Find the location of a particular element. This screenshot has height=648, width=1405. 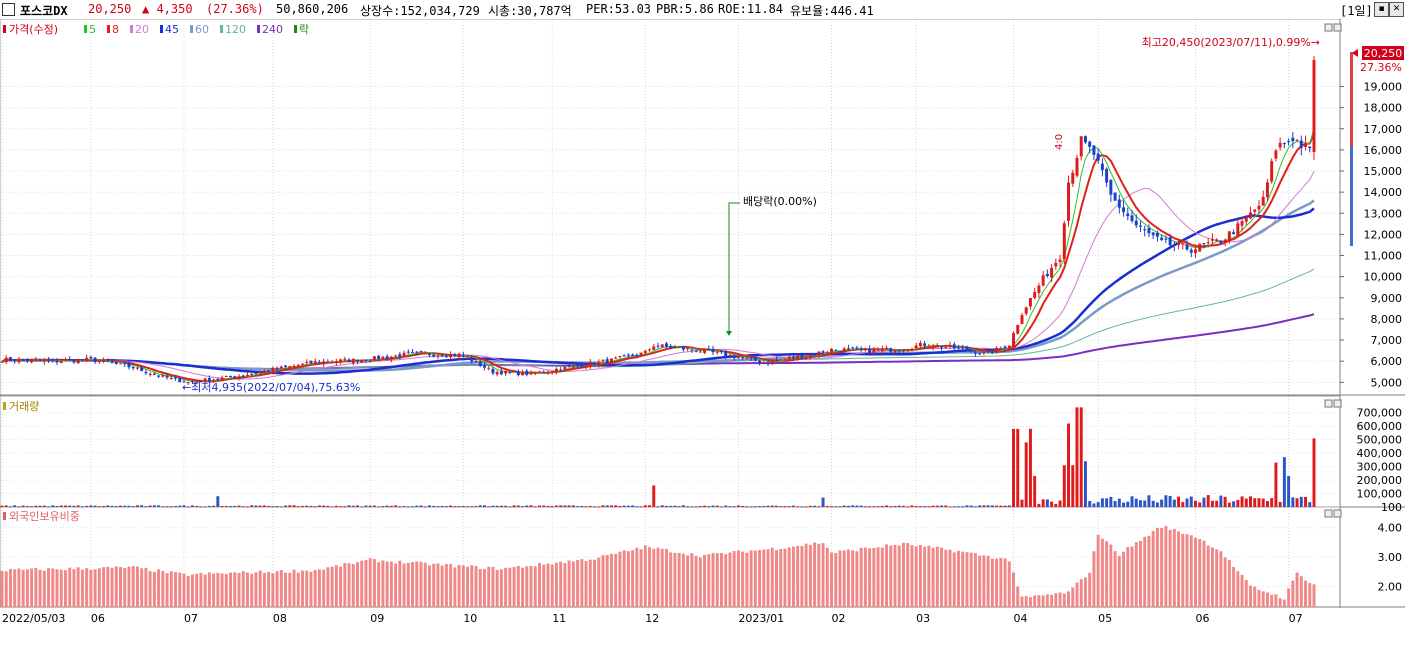

date-tick-label: 12 is located at coordinates (652, 618).